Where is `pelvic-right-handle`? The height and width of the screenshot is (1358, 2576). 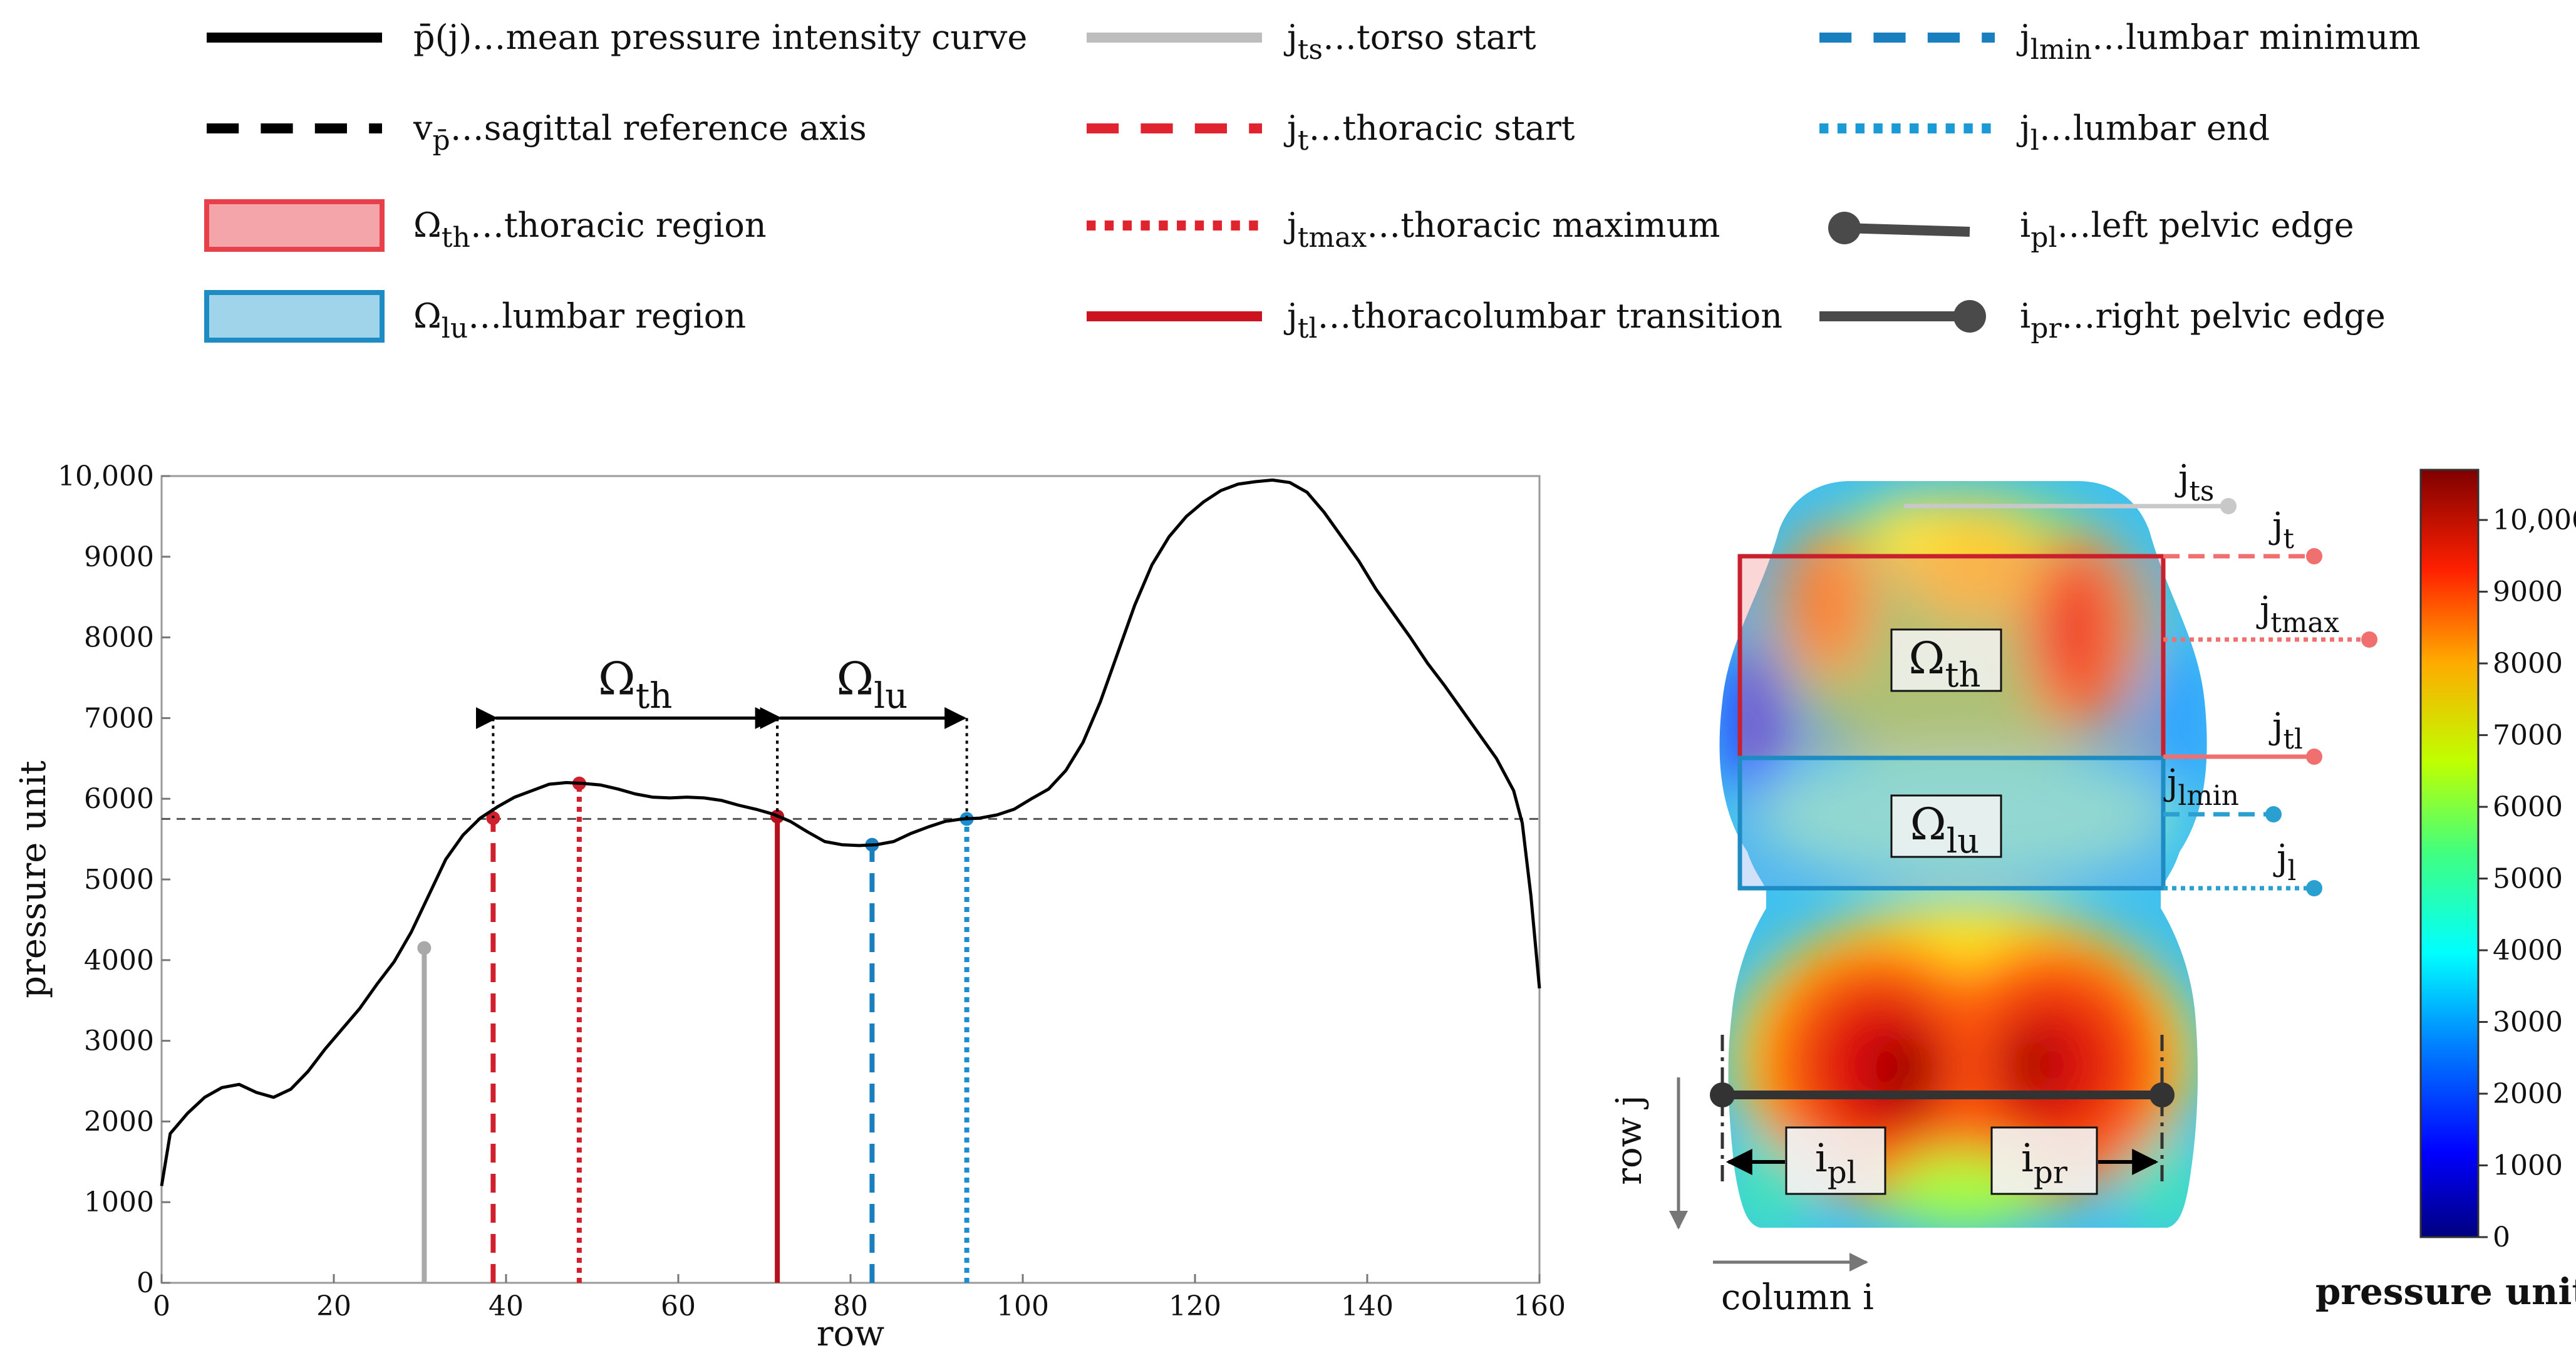 pelvic-right-handle is located at coordinates (2162, 1095).